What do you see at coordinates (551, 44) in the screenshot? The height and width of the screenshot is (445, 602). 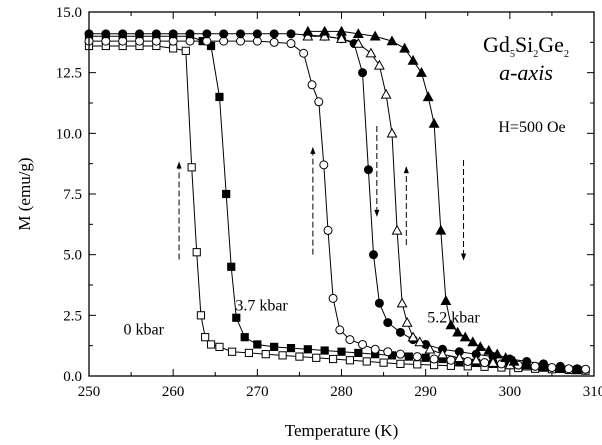 I see `formula-part: Ge` at bounding box center [551, 44].